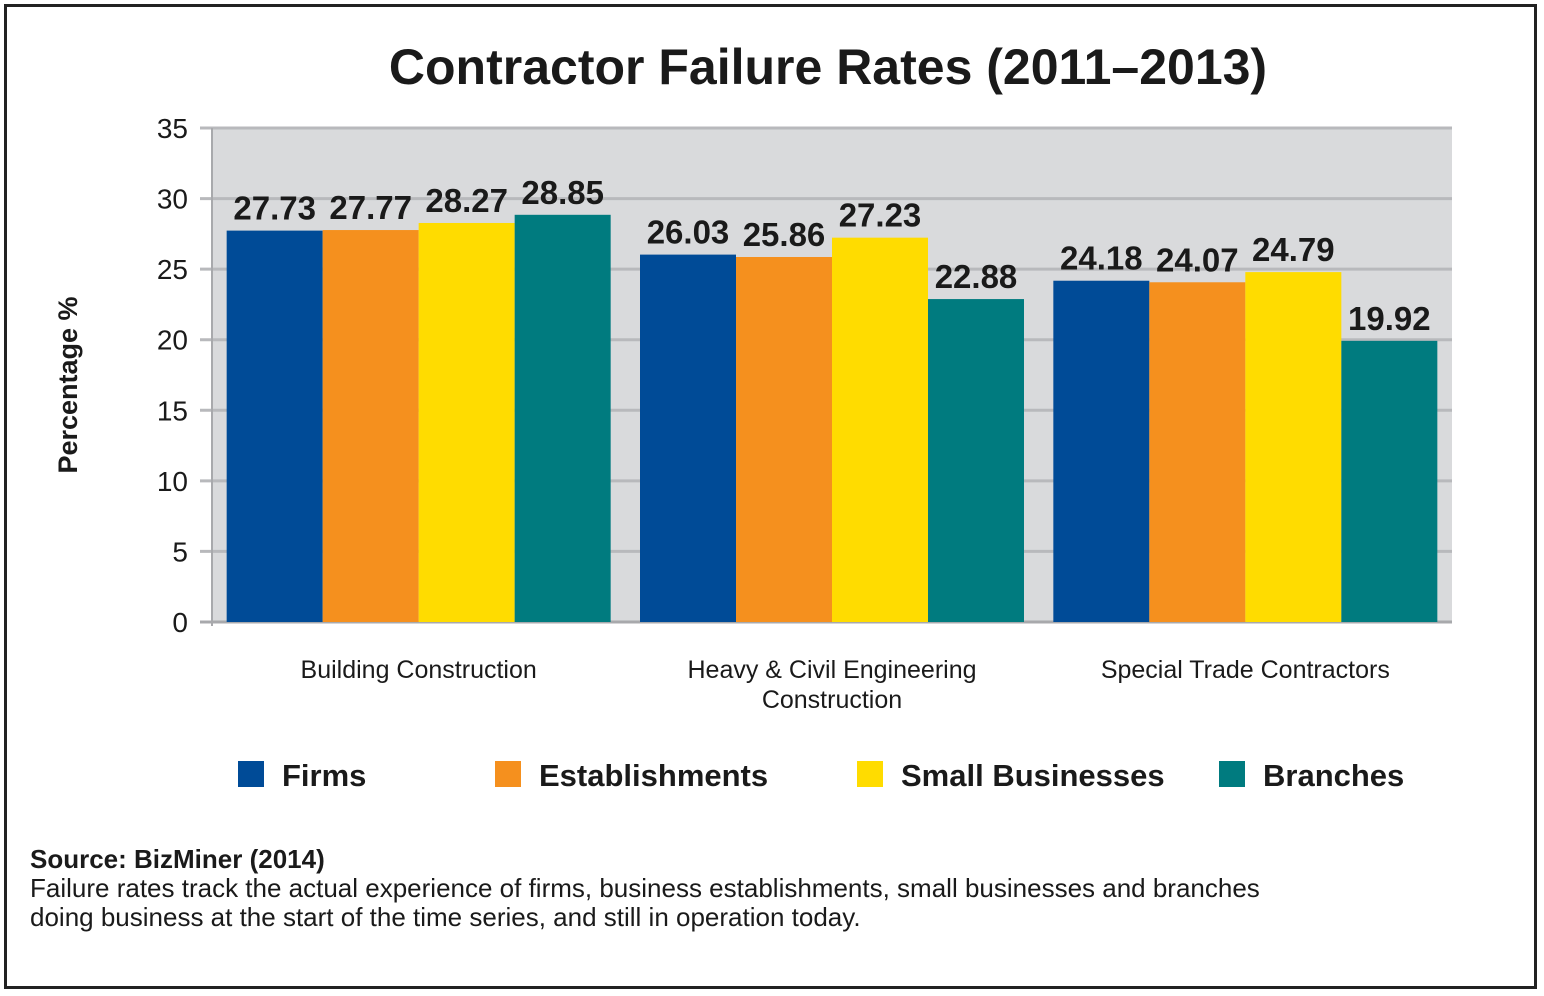 The image size is (1544, 996). Describe the element at coordinates (172, 410) in the screenshot. I see `y-tick-label: 15` at that location.